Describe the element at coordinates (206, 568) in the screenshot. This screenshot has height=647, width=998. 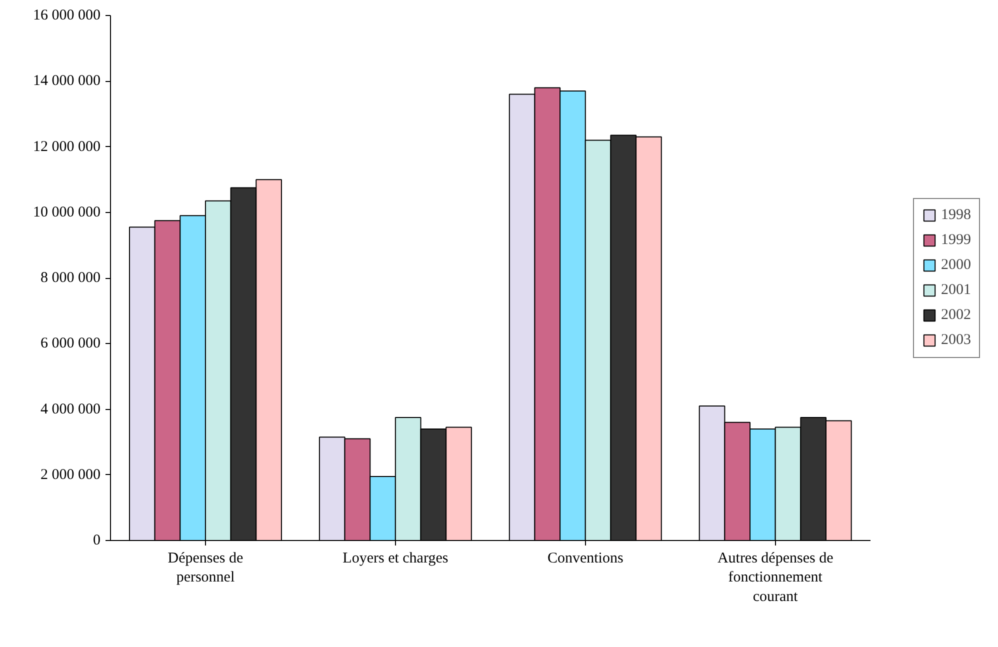
I see `x-tick-label: Dépenses de personnel` at that location.